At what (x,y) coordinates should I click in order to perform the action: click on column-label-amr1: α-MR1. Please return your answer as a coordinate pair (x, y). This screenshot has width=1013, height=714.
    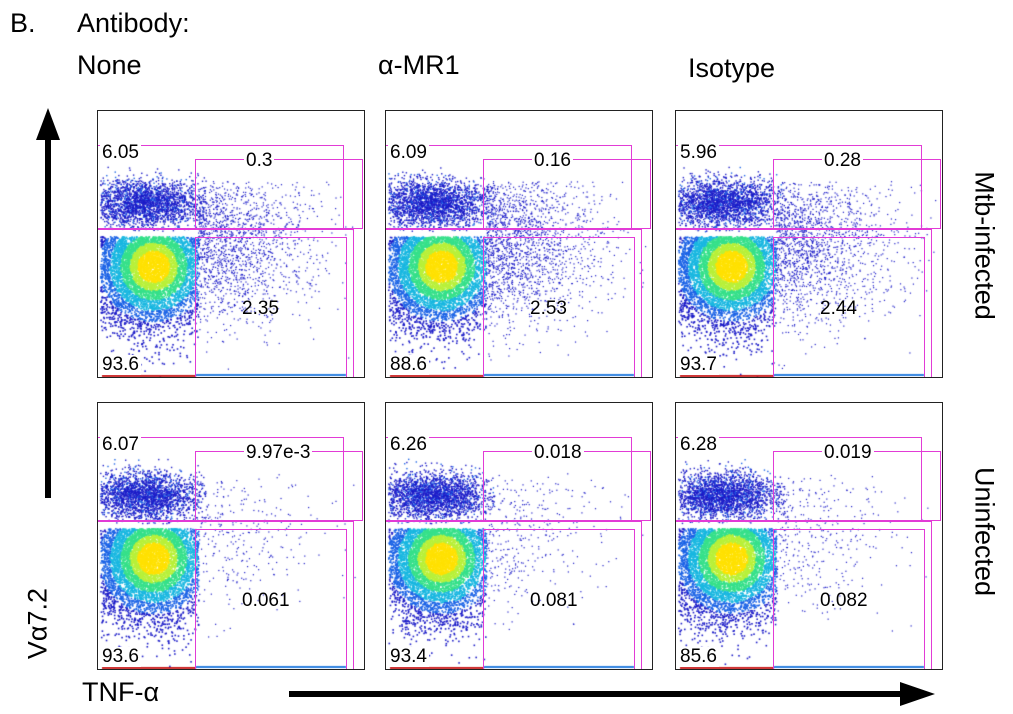
    Looking at the image, I should click on (419, 65).